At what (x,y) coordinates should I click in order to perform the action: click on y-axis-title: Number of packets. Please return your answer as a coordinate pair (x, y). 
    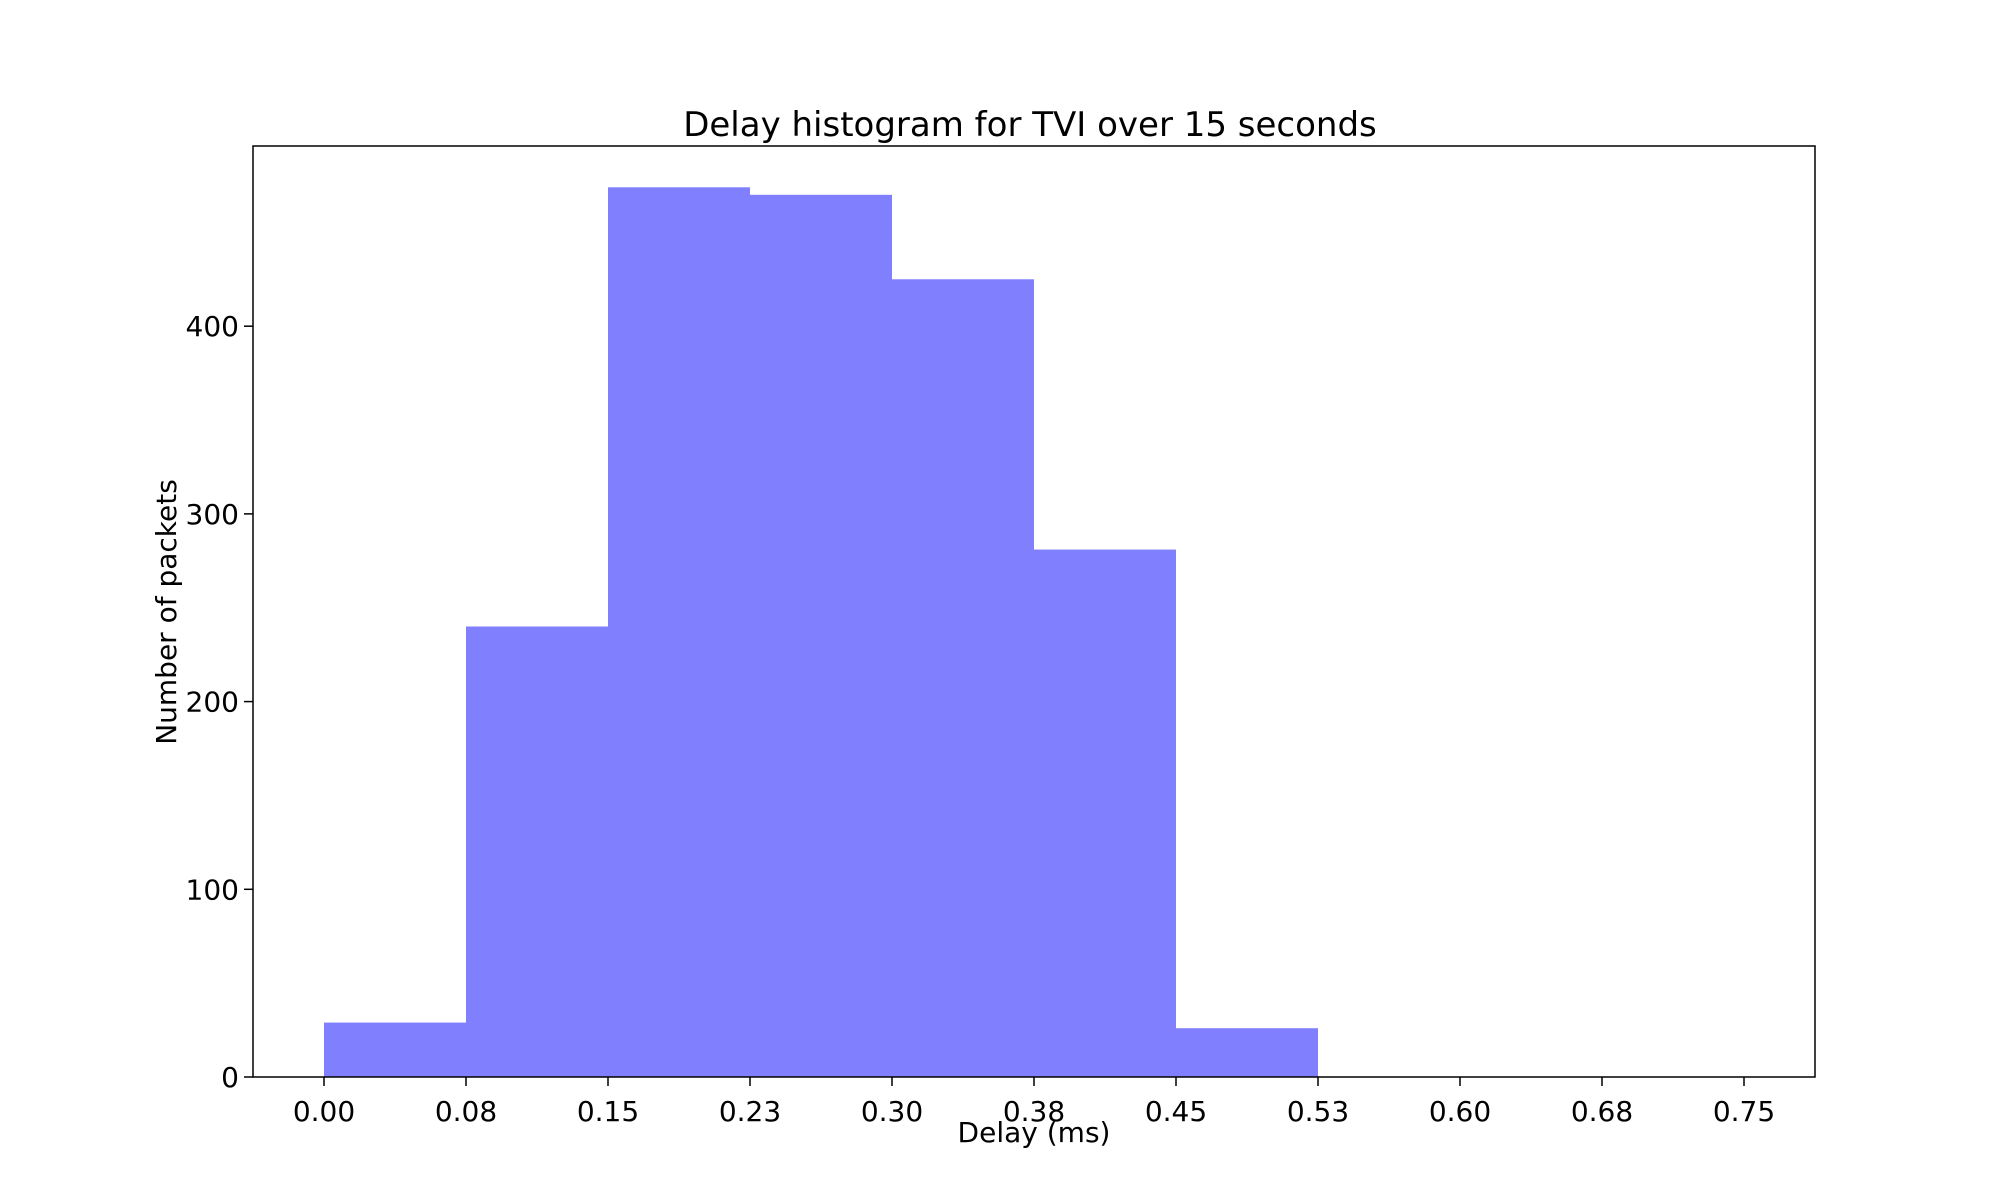
    Looking at the image, I should click on (166, 612).